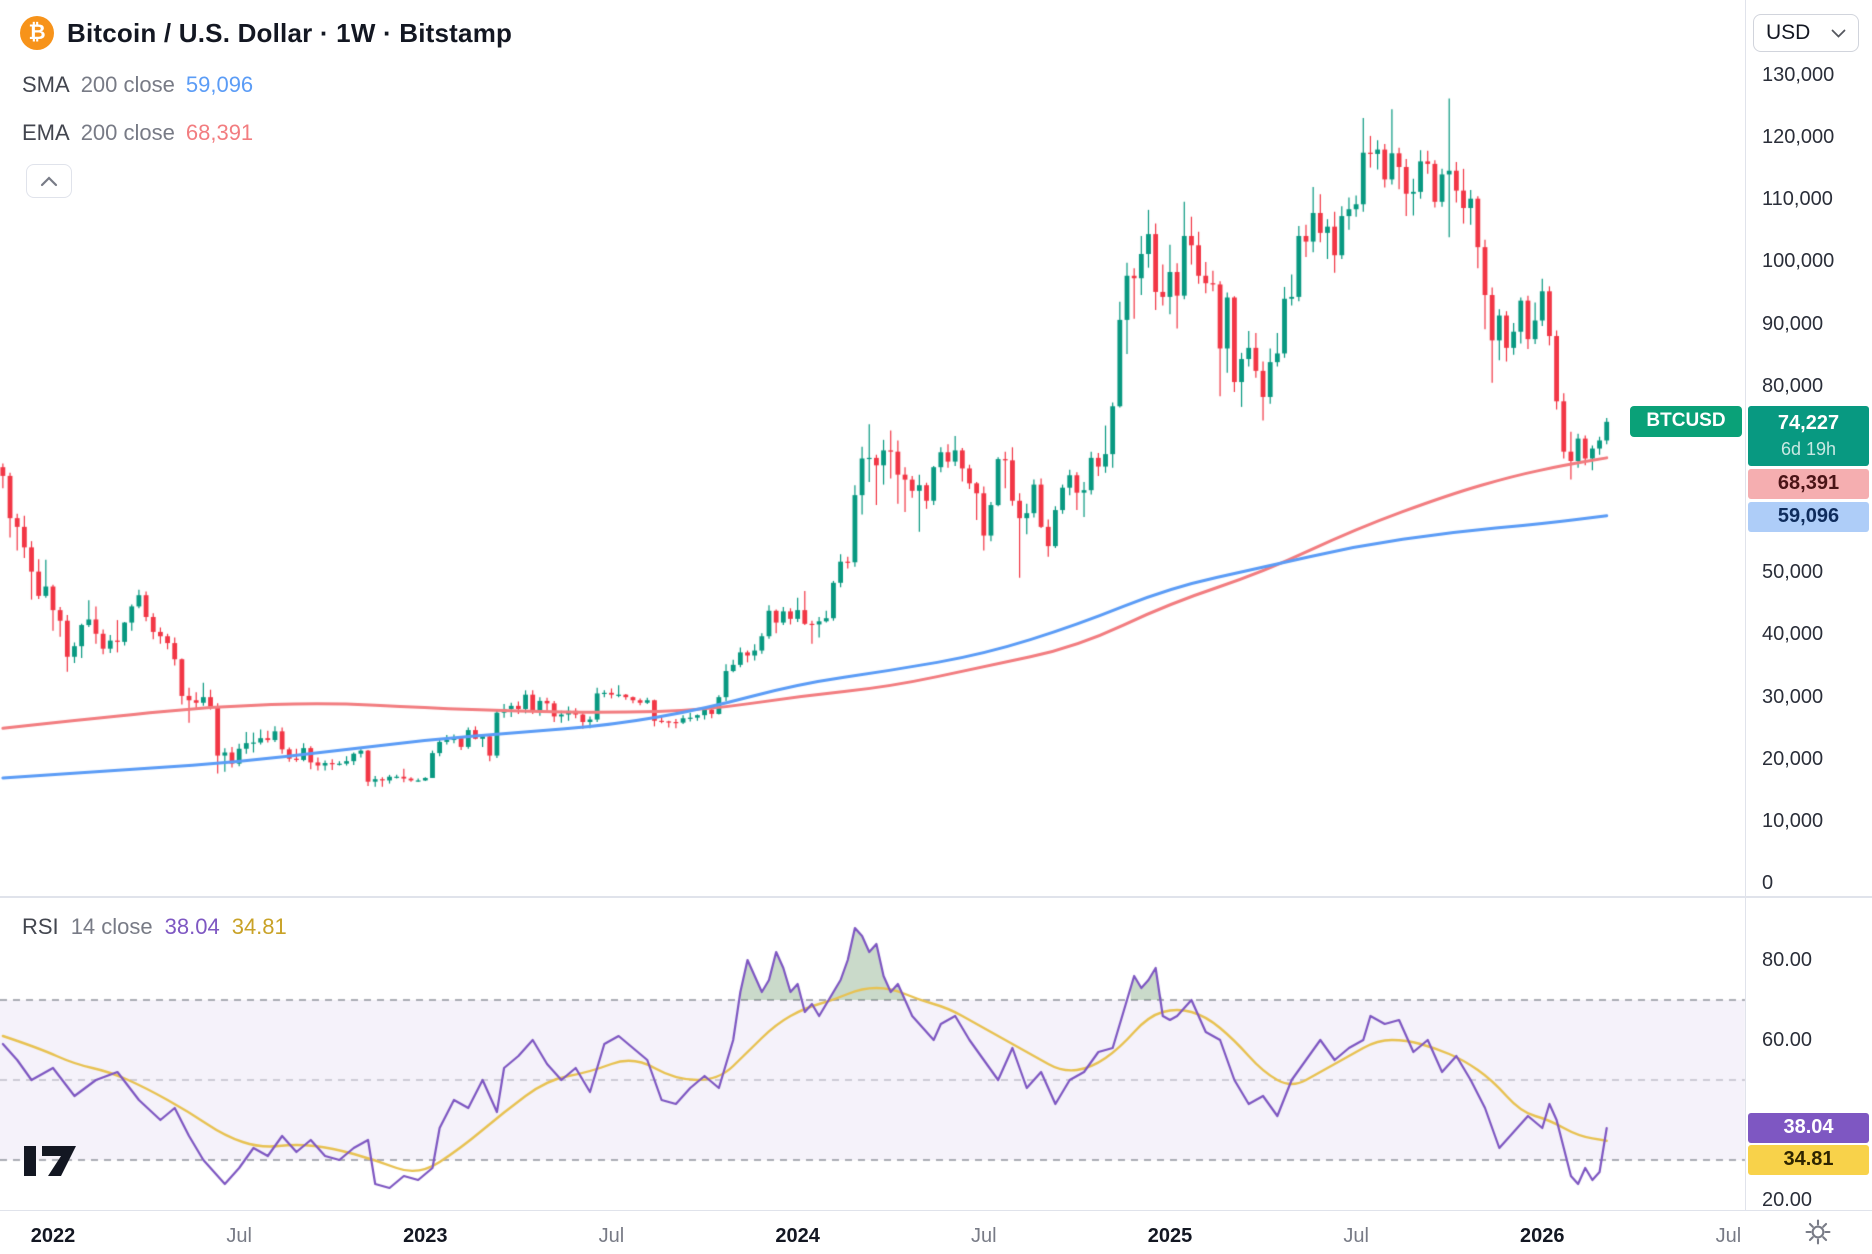  Describe the element at coordinates (1745, 605) in the screenshot. I see `price-axis-border` at that location.